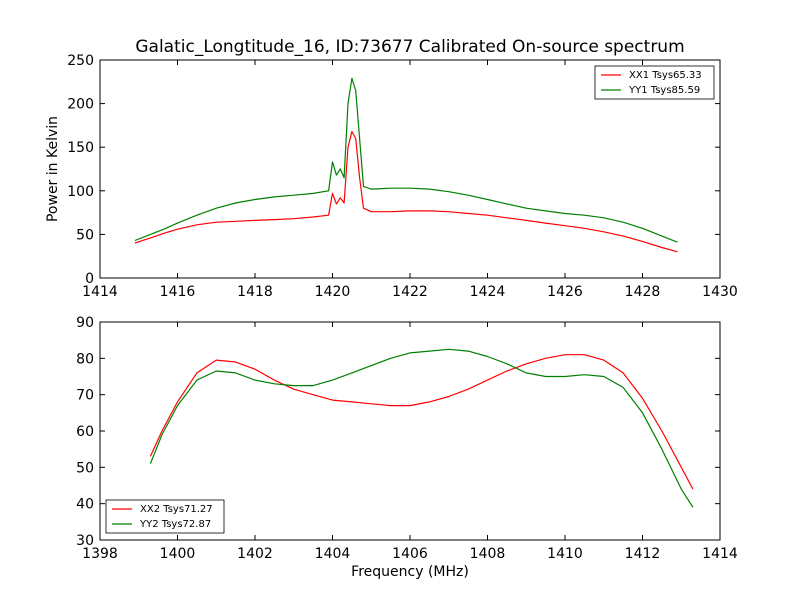 The image size is (800, 600). Describe the element at coordinates (178, 554) in the screenshot. I see `bottom-x-tick-label: 1400` at that location.